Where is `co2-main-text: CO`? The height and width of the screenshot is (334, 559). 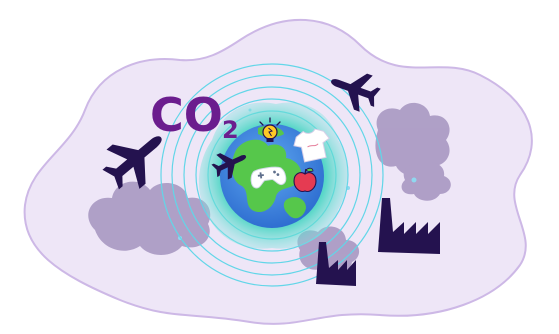 co2-main-text: CO is located at coordinates (186, 115).